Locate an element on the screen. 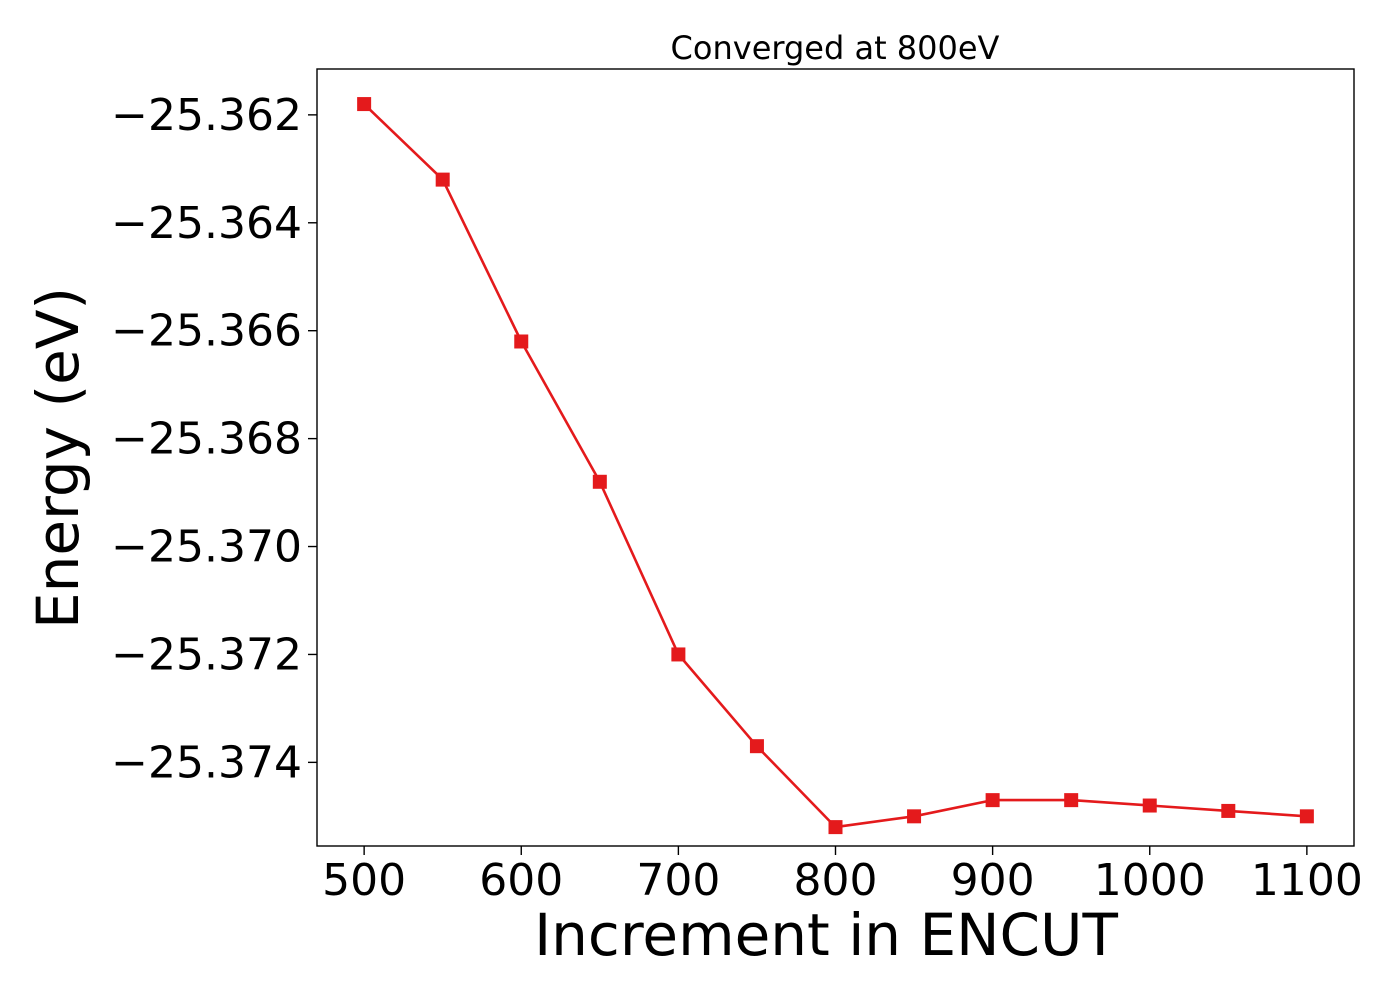  y-tick-label: −25.374 is located at coordinates (206, 762).